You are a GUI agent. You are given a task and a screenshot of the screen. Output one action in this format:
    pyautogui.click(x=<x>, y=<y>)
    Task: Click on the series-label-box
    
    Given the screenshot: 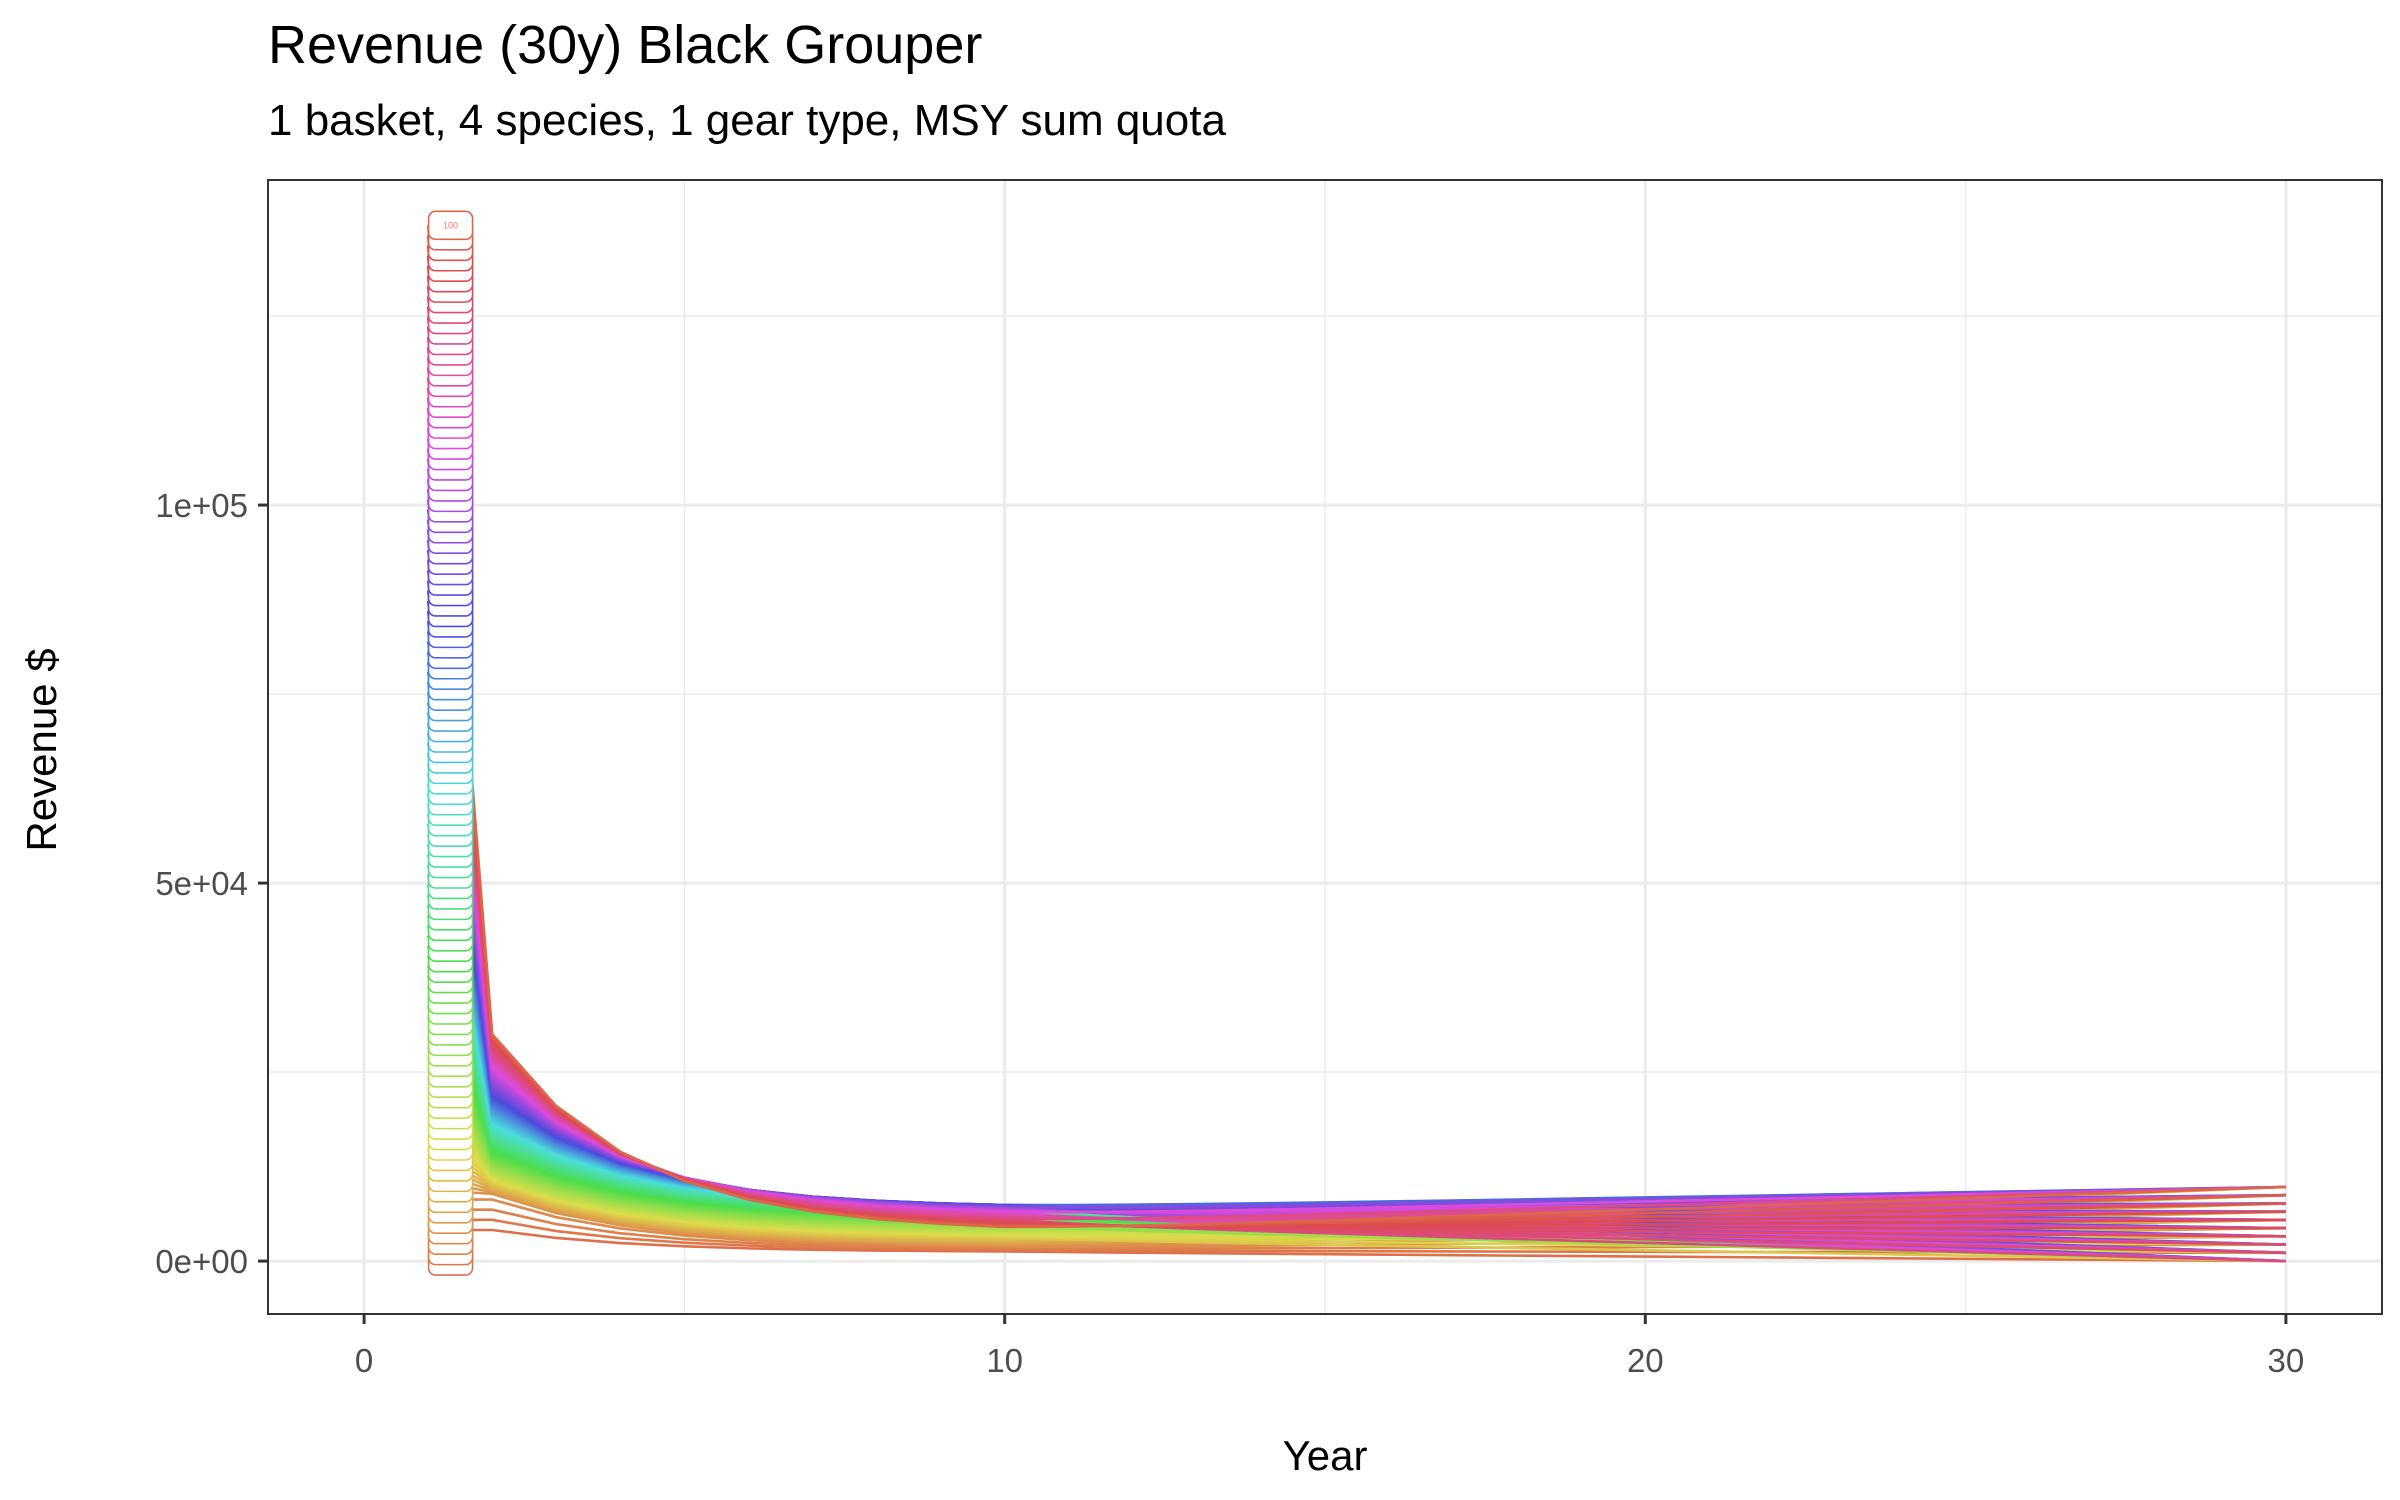 What is the action you would take?
    pyautogui.click(x=450, y=225)
    